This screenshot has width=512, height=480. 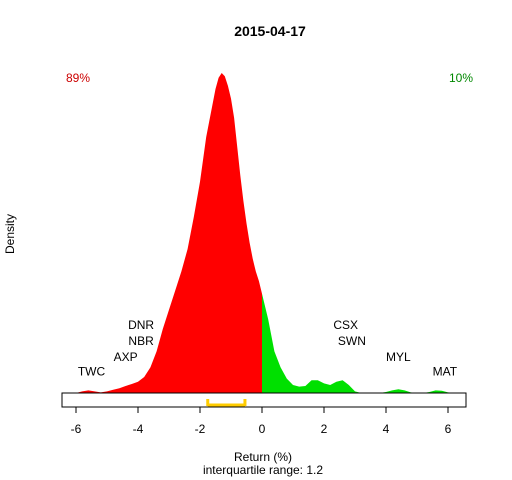 I want to click on x-tick-label: -6, so click(x=76, y=429).